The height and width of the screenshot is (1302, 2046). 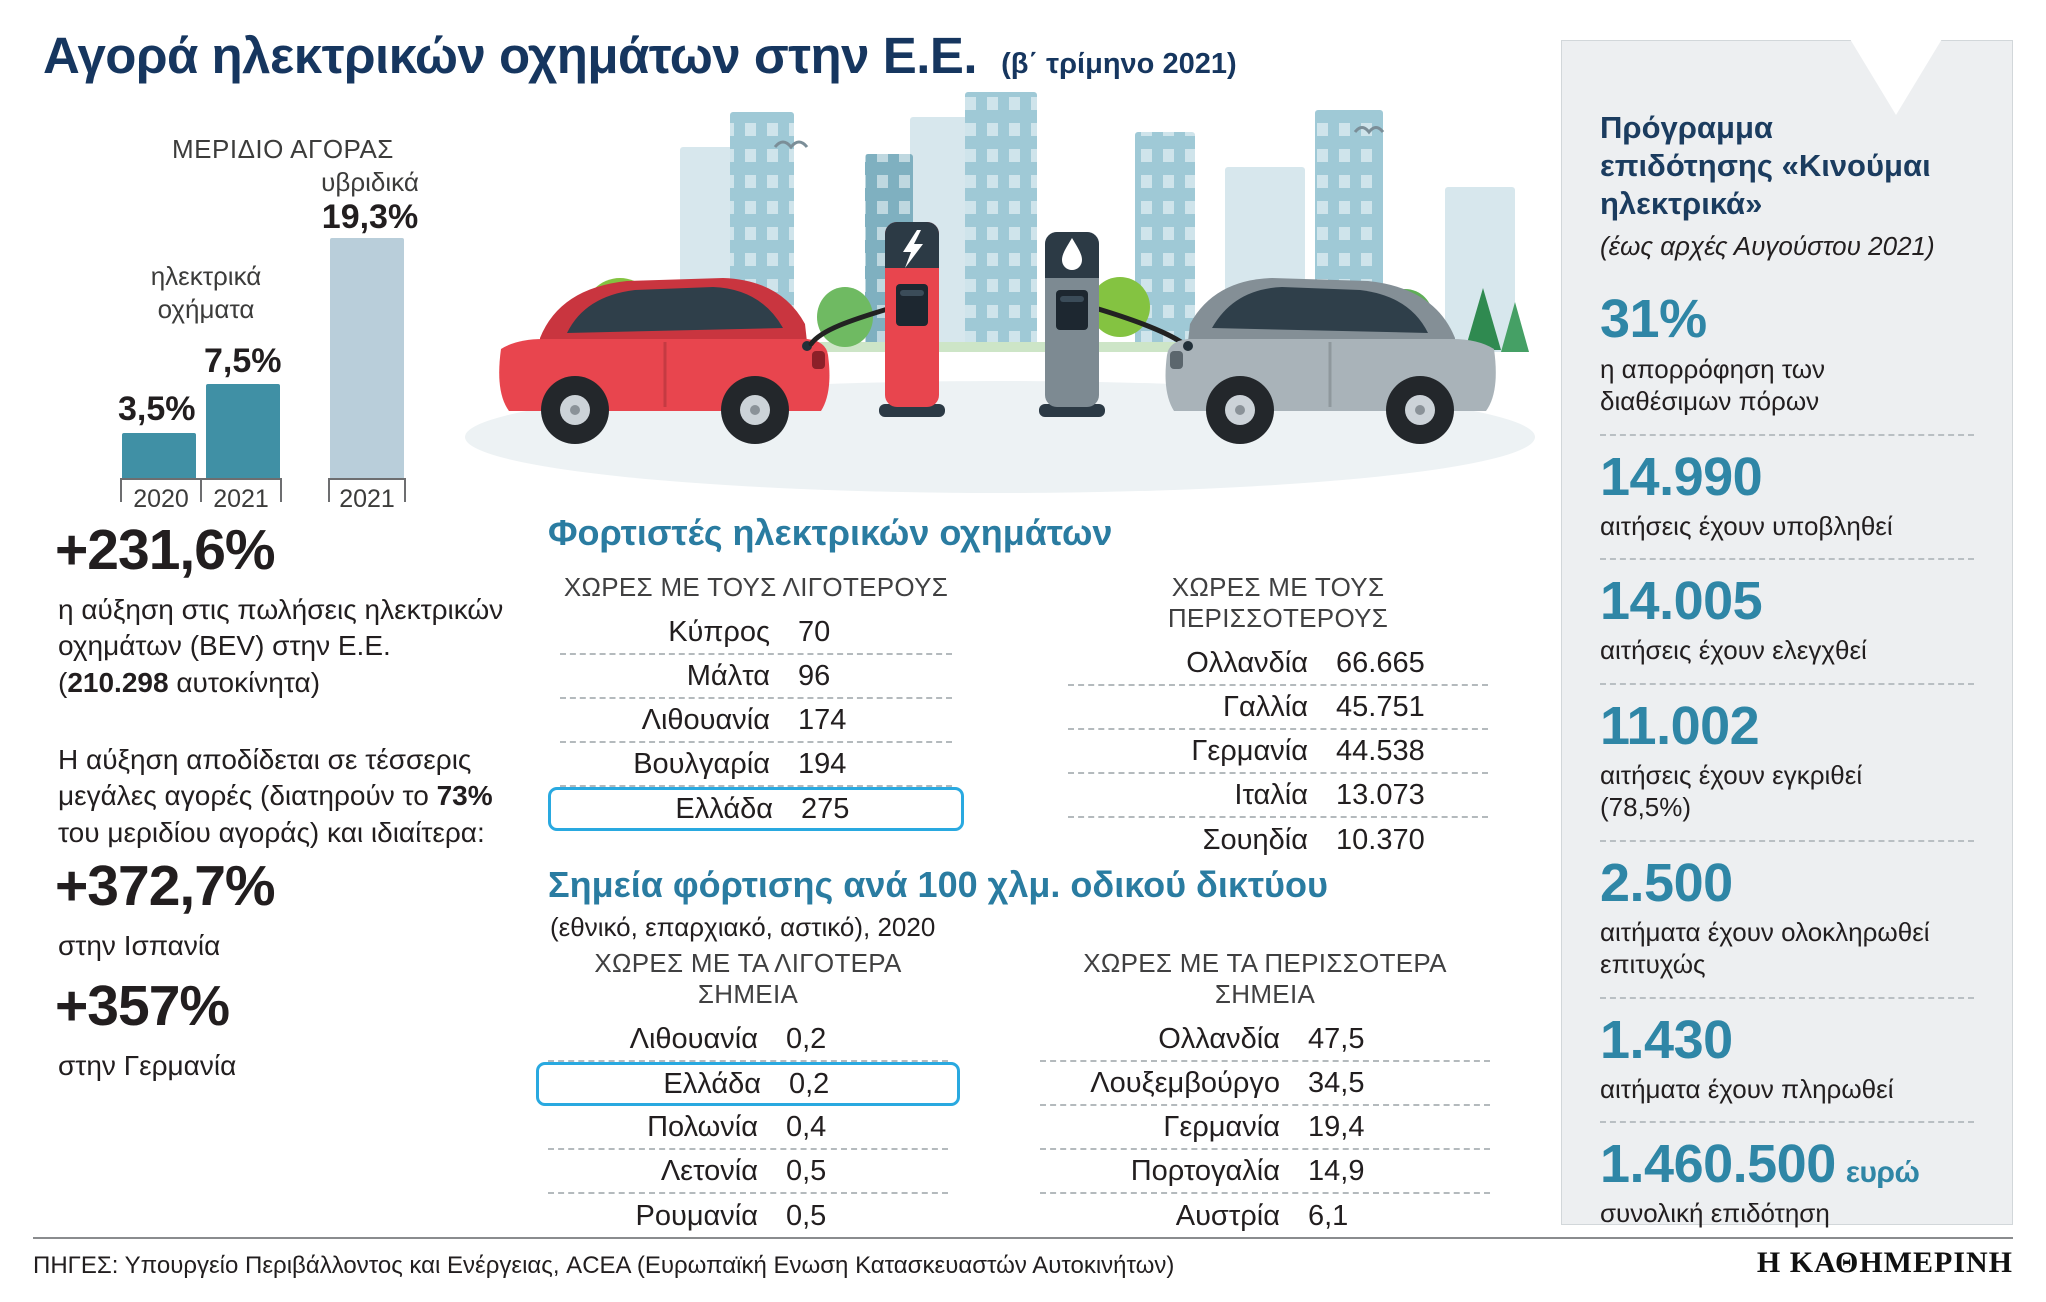 I want to click on bev-desc-line2: οχημάτων (BEV) στην Ε.Ε., so click(x=224, y=646).